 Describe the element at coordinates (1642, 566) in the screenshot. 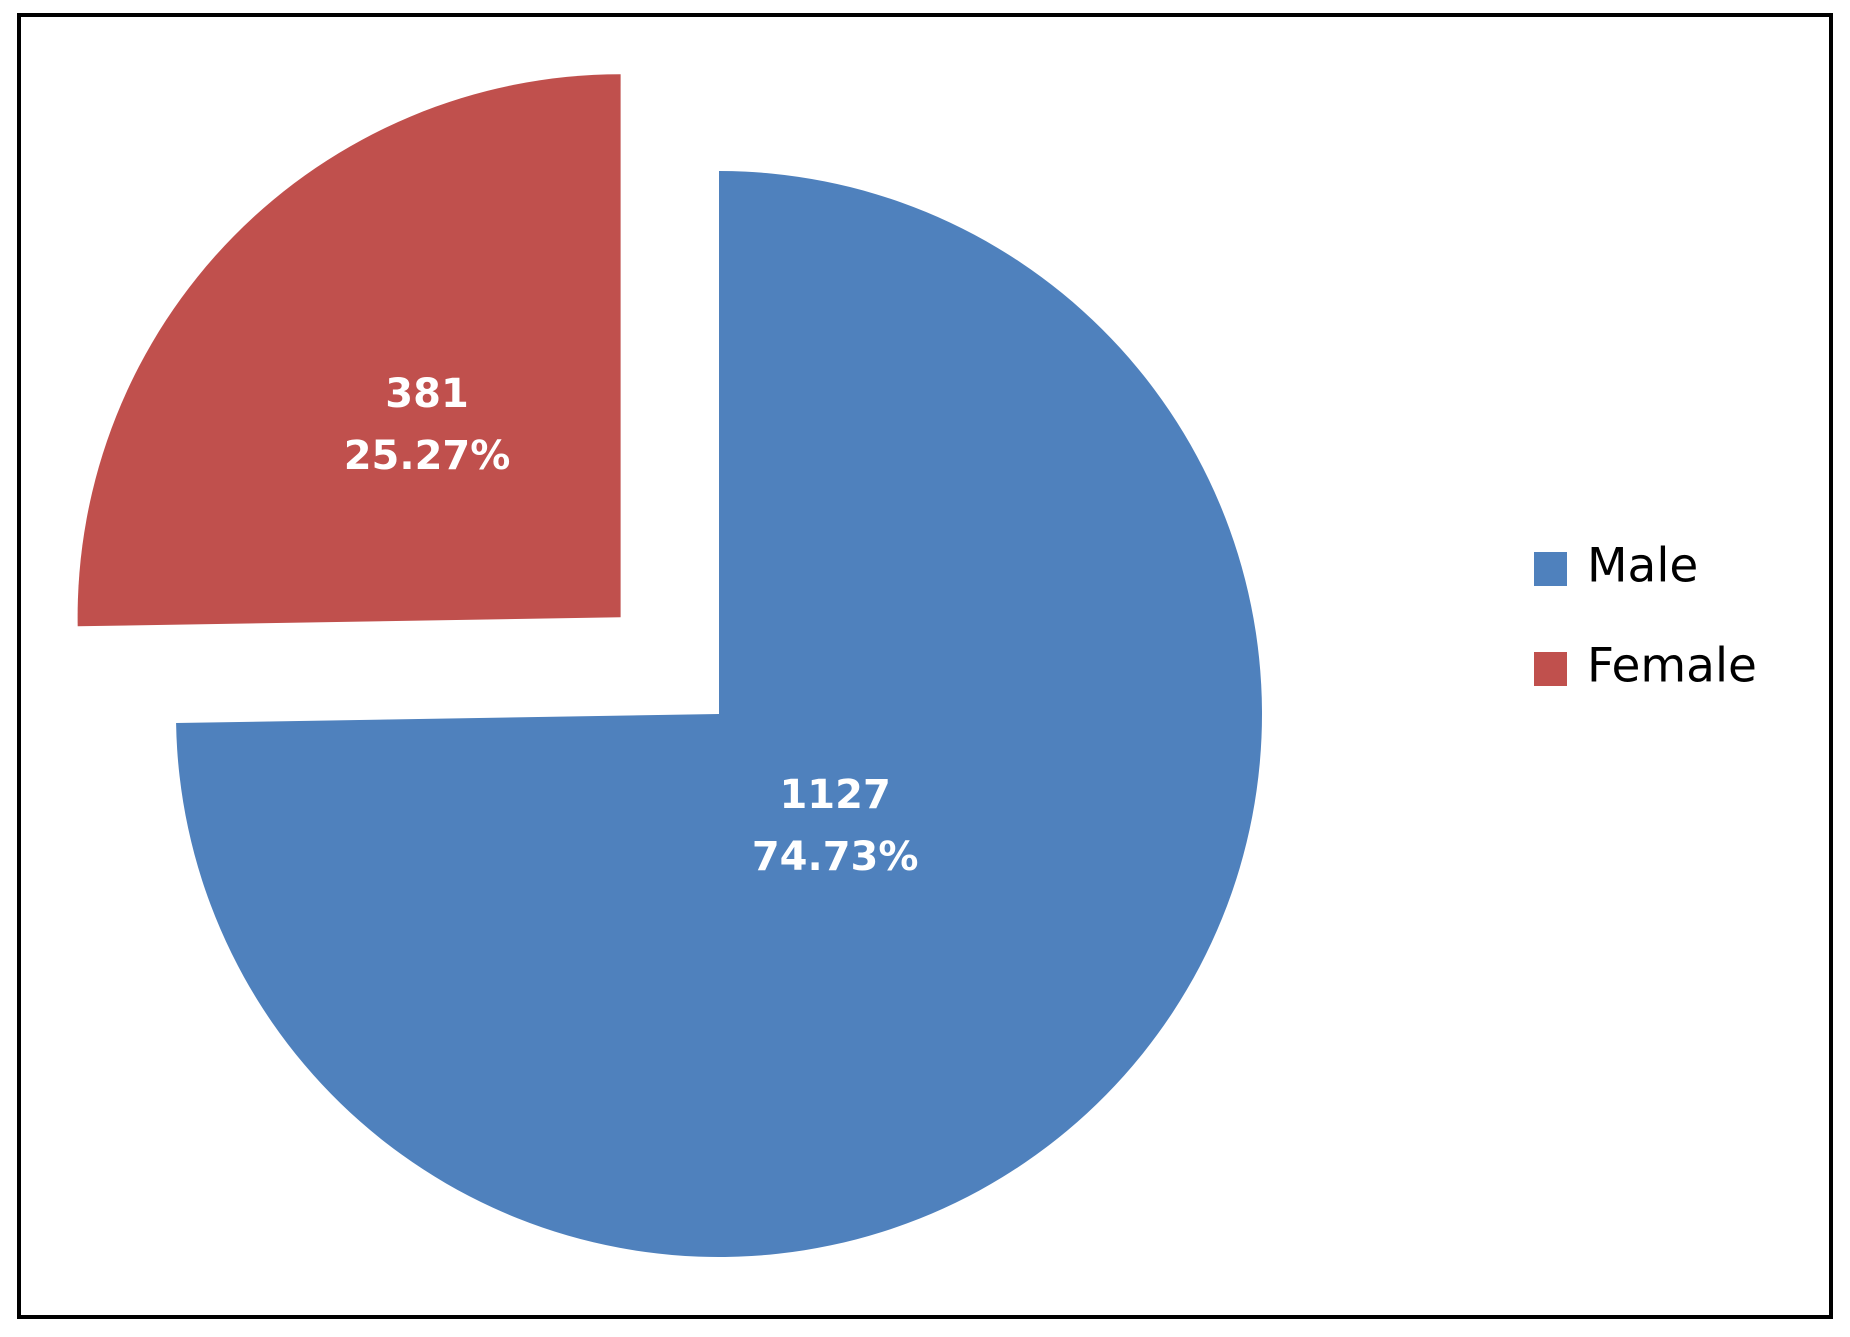

I see `legend-label: Male` at that location.